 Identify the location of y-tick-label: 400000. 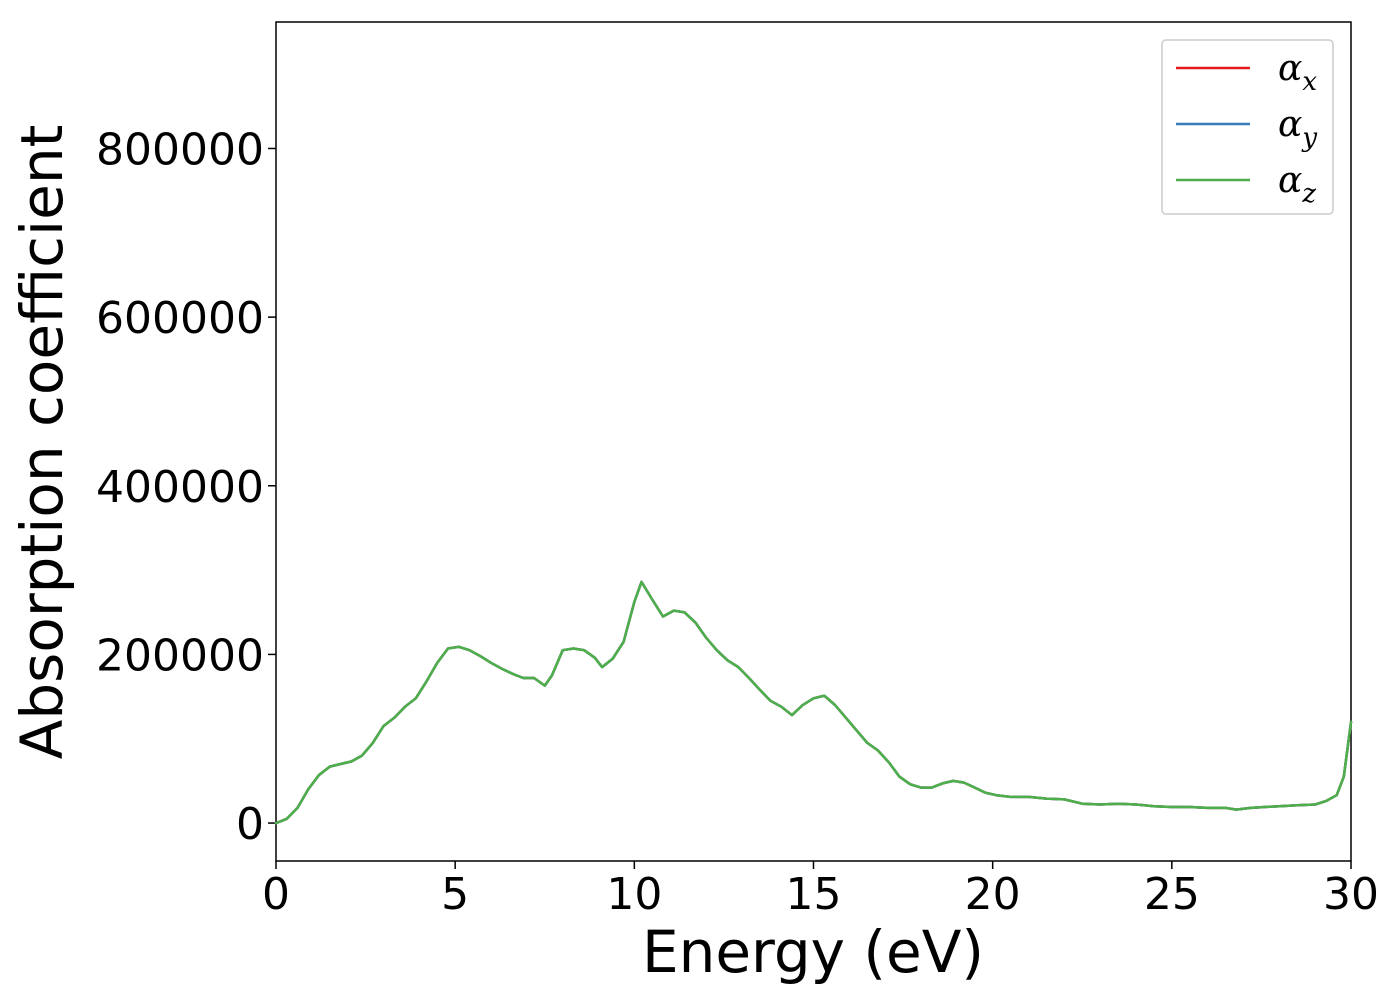
(180, 487).